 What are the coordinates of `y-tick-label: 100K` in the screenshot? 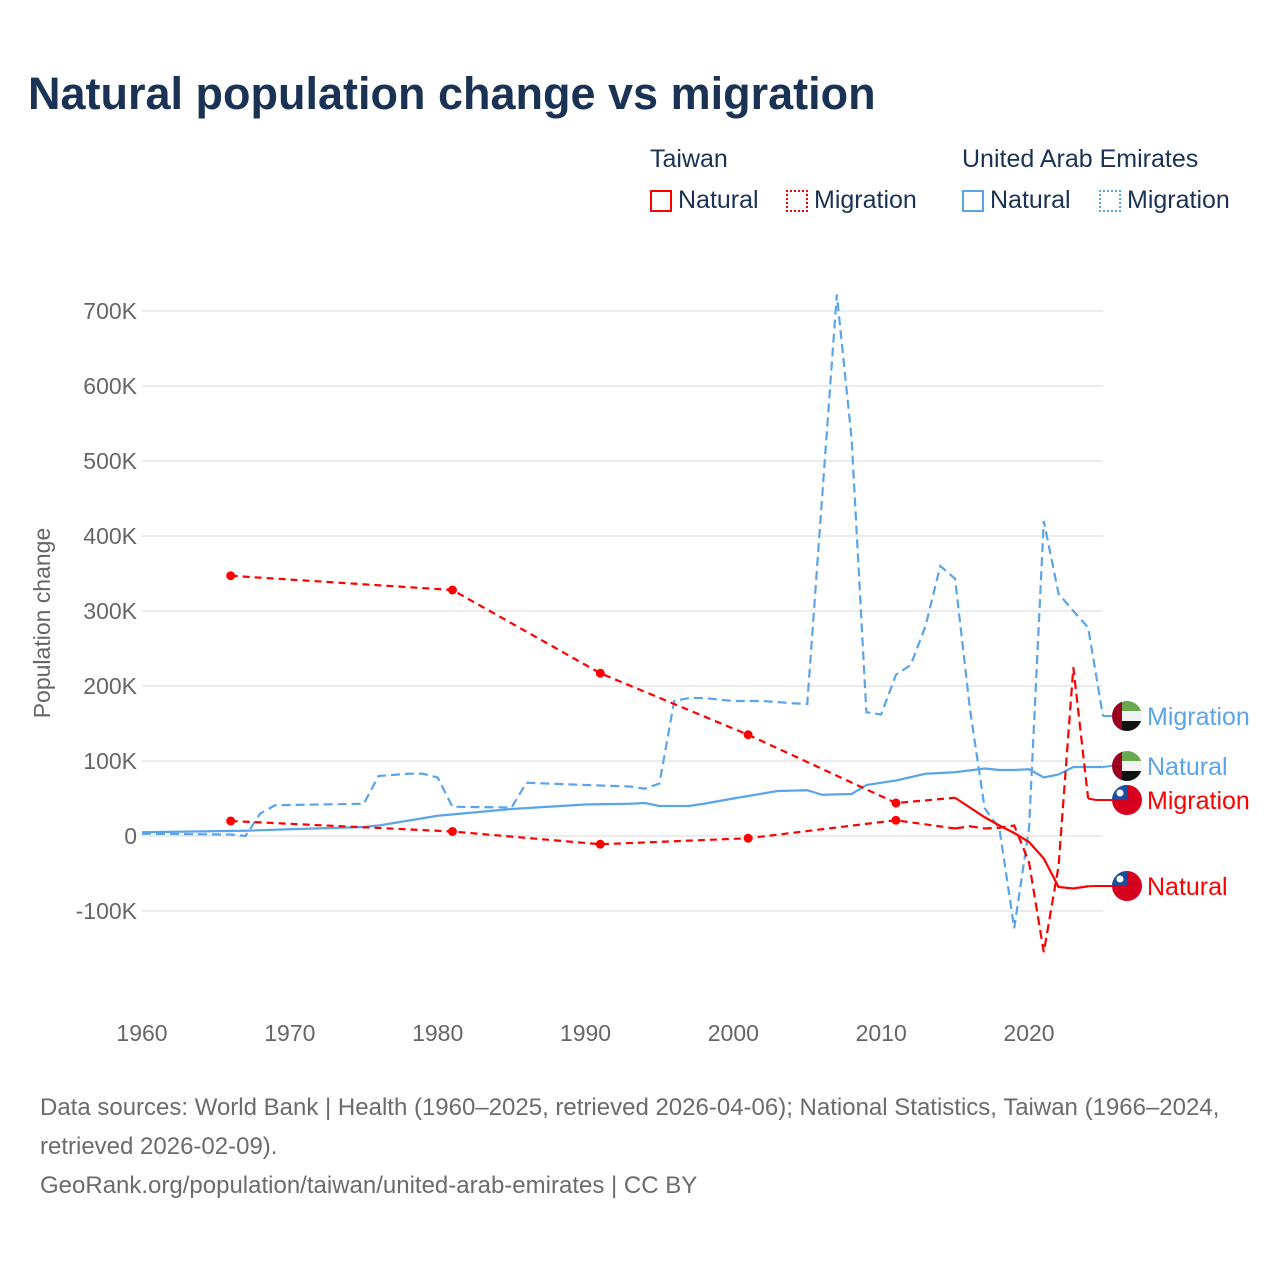 It's located at (110, 761).